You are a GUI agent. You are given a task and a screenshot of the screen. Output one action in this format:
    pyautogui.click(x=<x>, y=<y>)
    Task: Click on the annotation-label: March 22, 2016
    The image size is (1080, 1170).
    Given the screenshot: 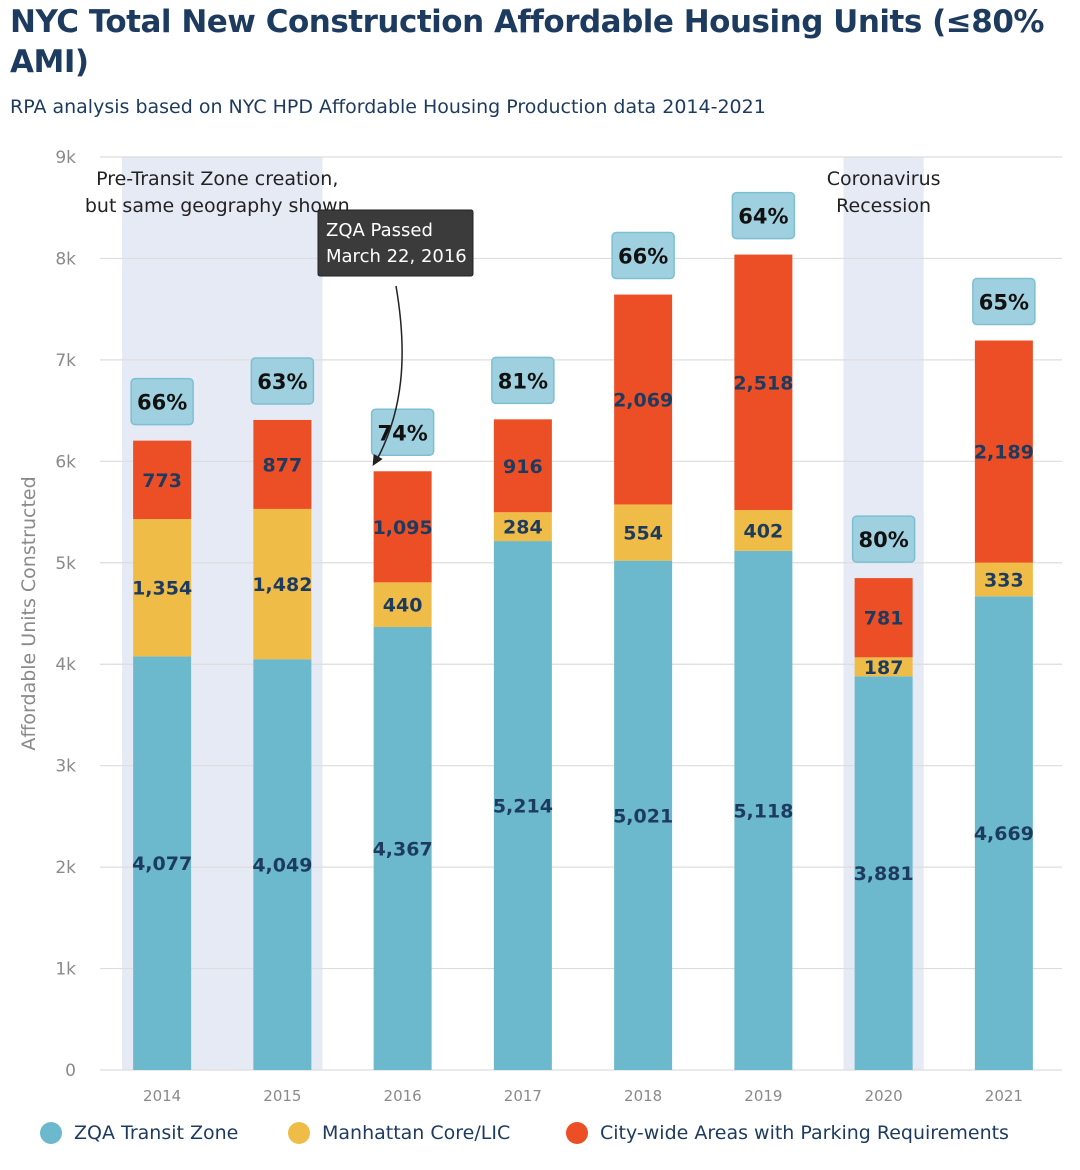 What is the action you would take?
    pyautogui.click(x=396, y=256)
    